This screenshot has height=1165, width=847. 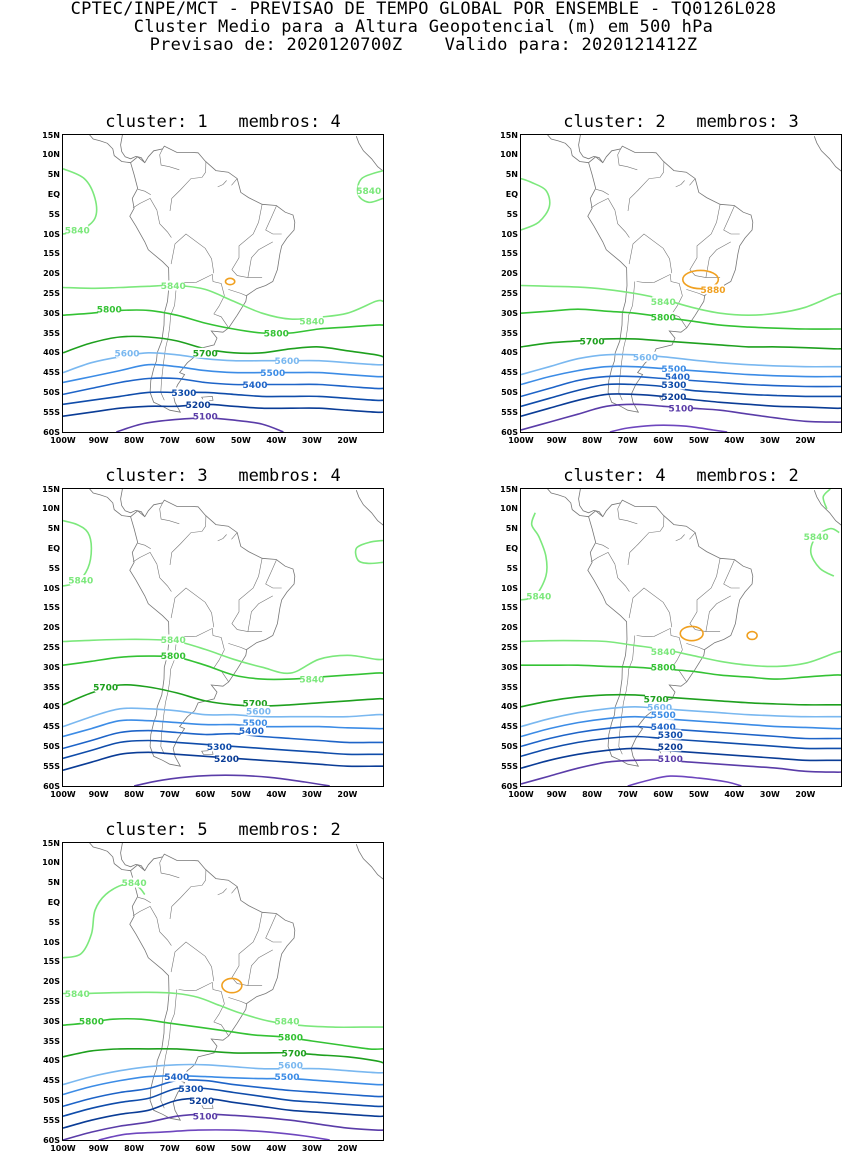 What do you see at coordinates (205, 794) in the screenshot?
I see `lon-tick-label: 60W` at bounding box center [205, 794].